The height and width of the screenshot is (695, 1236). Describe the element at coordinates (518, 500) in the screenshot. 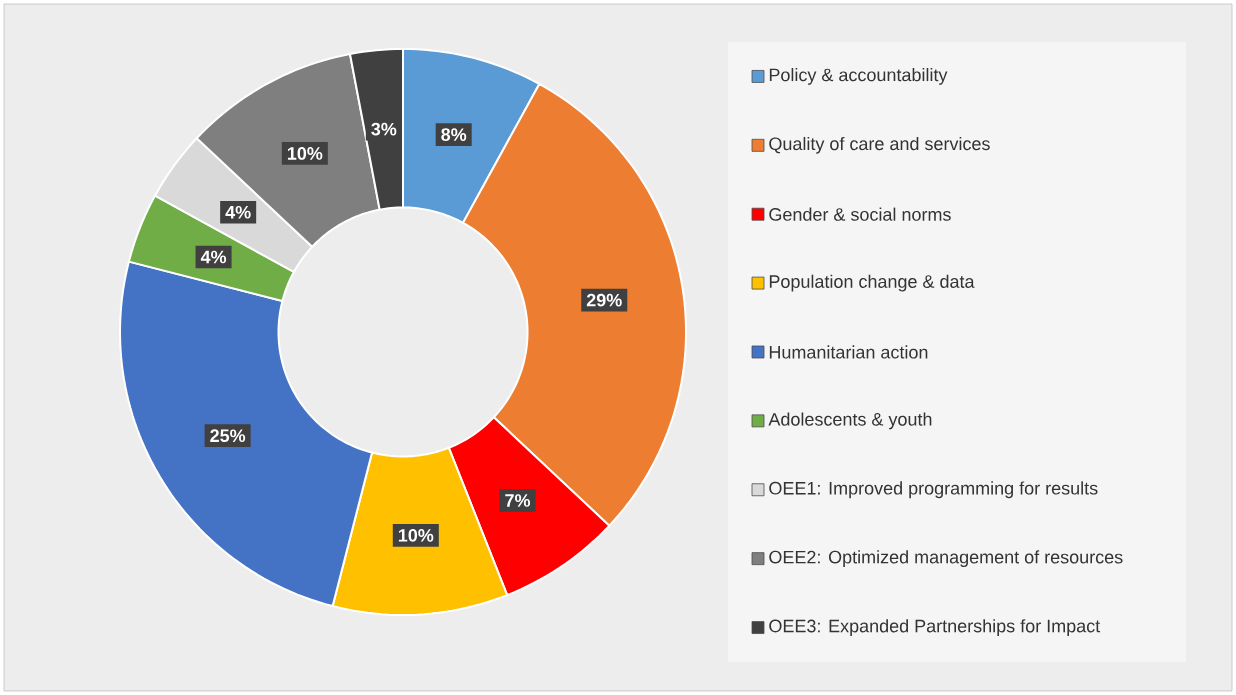

I see `data-label: 7%` at that location.